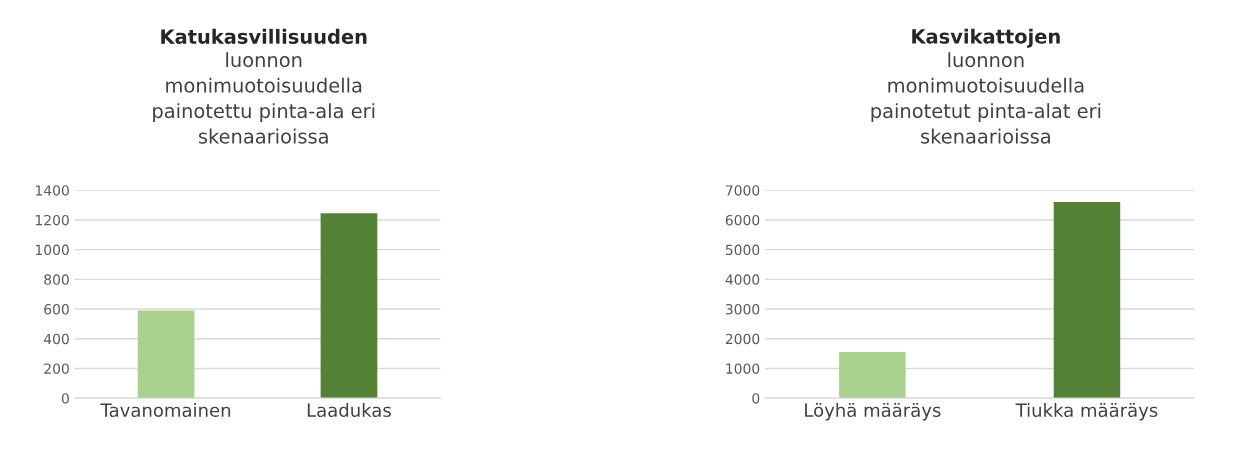  I want to click on y-tick-label: 400, so click(56, 339).